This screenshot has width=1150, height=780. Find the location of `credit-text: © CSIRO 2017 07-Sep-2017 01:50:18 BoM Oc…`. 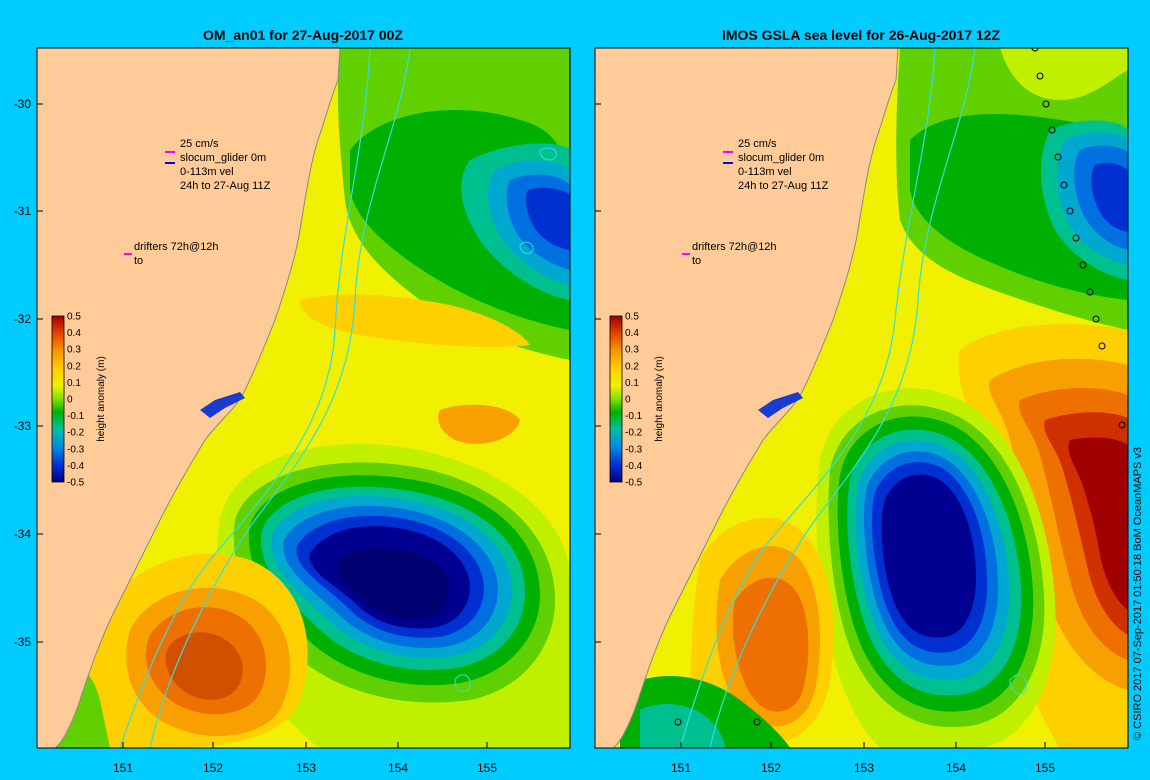

credit-text: © CSIRO 2017 07-Sep-2017 01:50:18 BoM Oc… is located at coordinates (1138, 593).